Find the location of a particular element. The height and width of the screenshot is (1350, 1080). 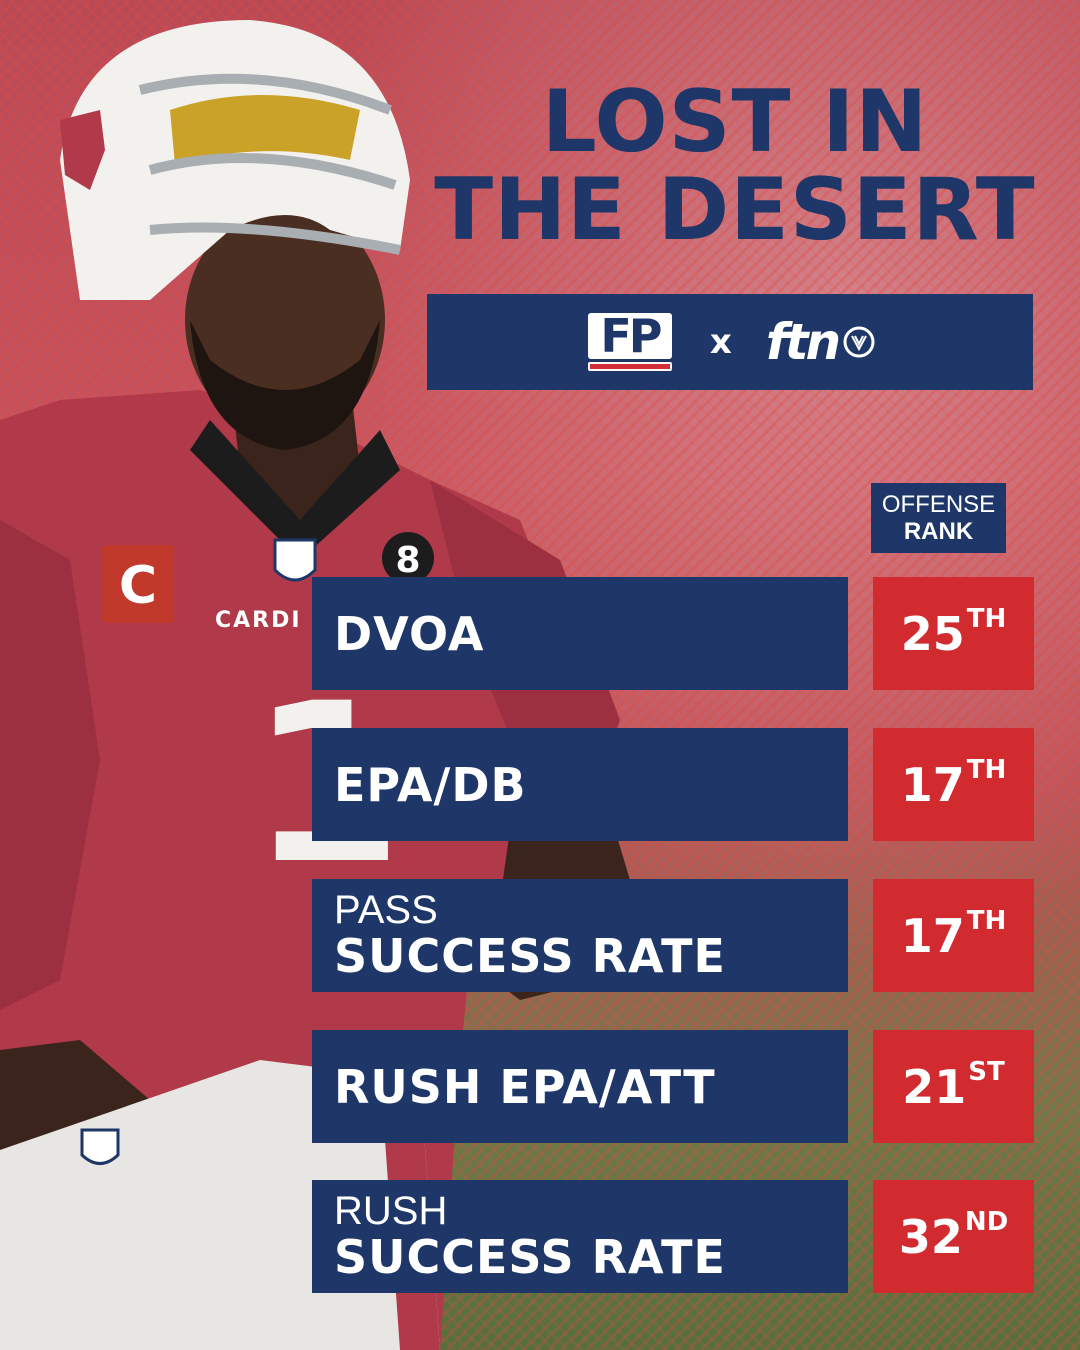

logo-separator: x is located at coordinates (720, 342).